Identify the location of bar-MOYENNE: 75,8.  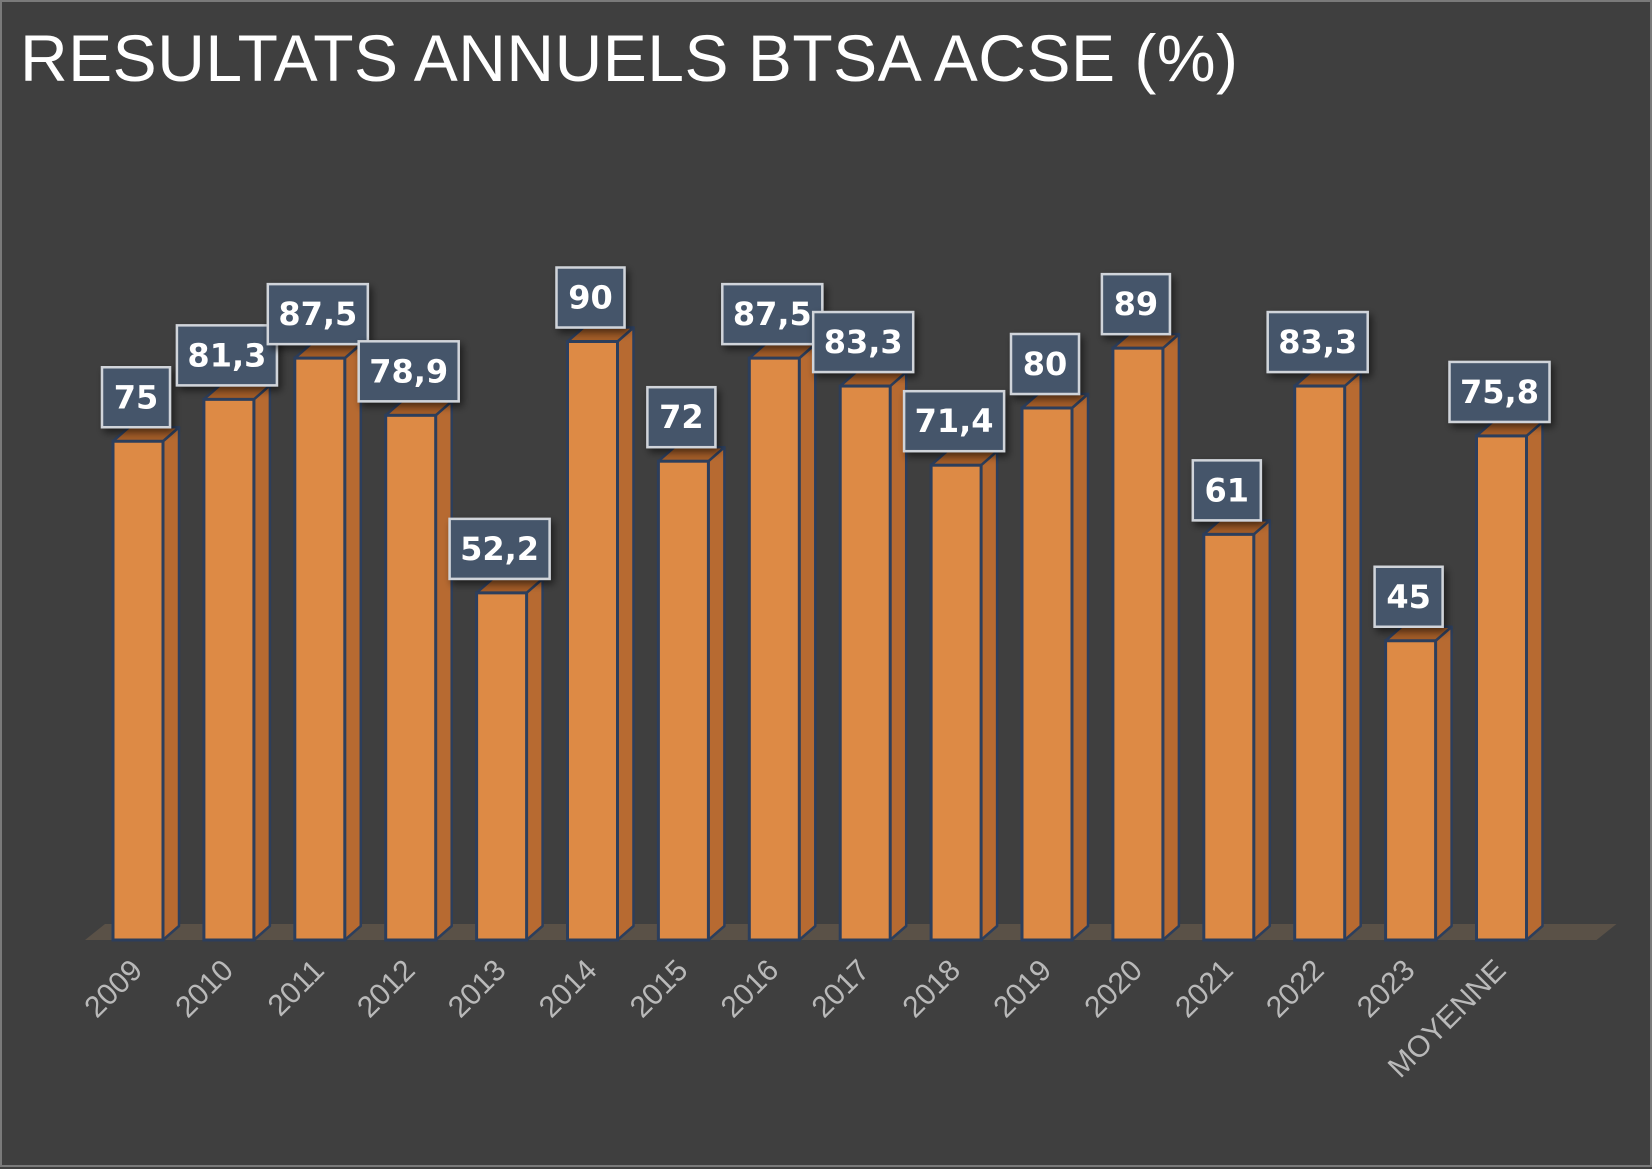
(1499, 651).